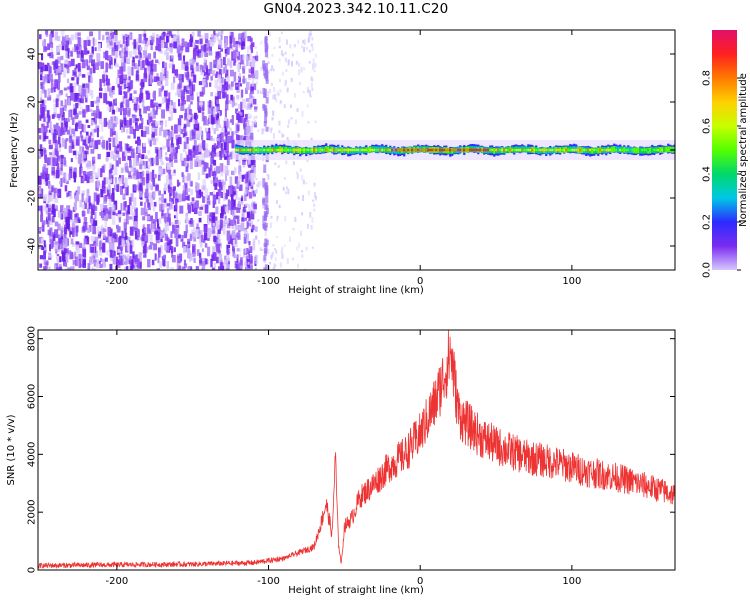 This screenshot has height=600, width=750. What do you see at coordinates (724, 150) in the screenshot?
I see `colorbar-scale` at bounding box center [724, 150].